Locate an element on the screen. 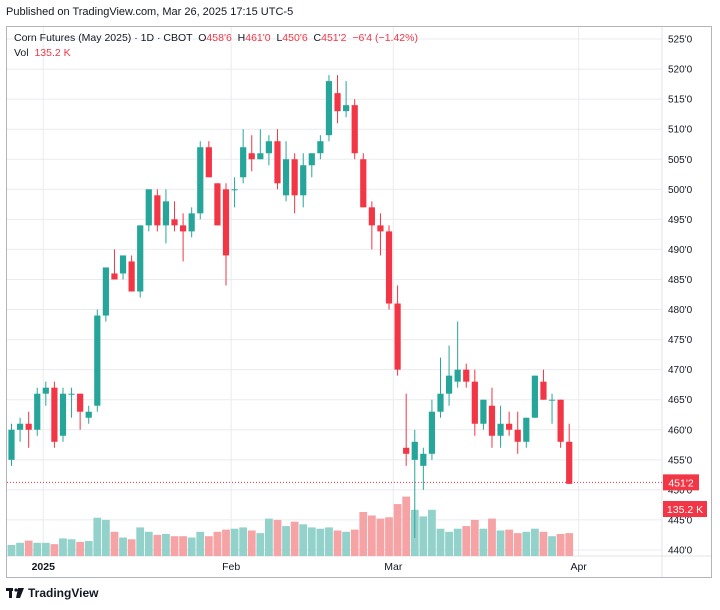 The image size is (720, 610). high-value: 461'0 is located at coordinates (258, 38).